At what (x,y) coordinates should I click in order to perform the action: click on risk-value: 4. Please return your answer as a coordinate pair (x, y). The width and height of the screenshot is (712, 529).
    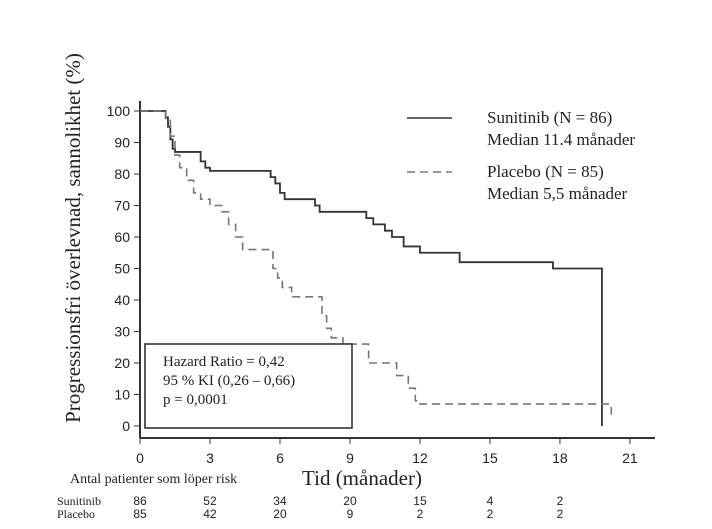
    Looking at the image, I should click on (490, 501).